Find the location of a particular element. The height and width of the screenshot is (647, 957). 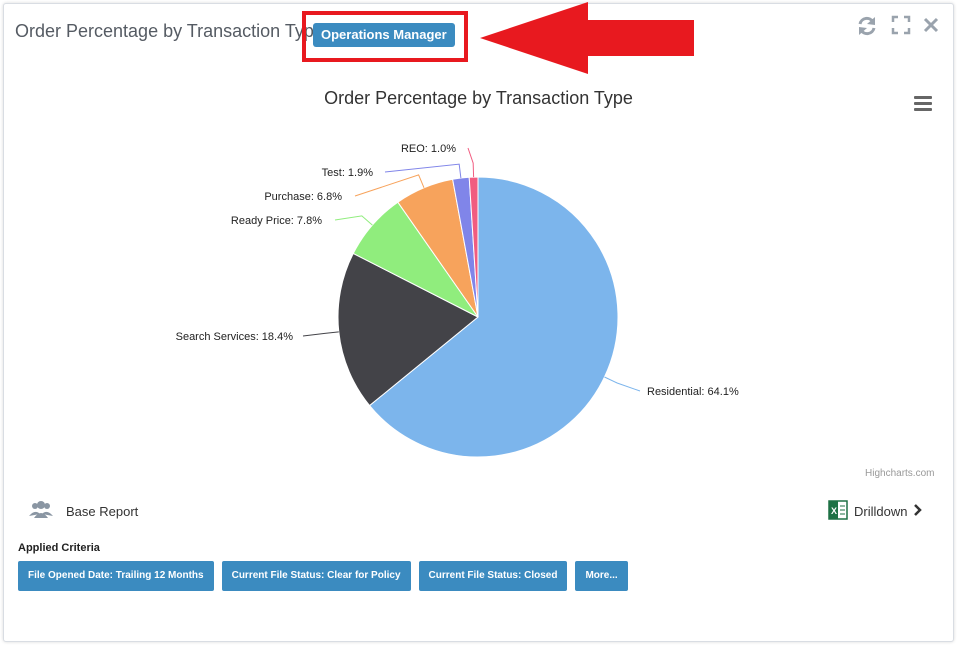

data-label: Search Services: 18.4% is located at coordinates (235, 337).